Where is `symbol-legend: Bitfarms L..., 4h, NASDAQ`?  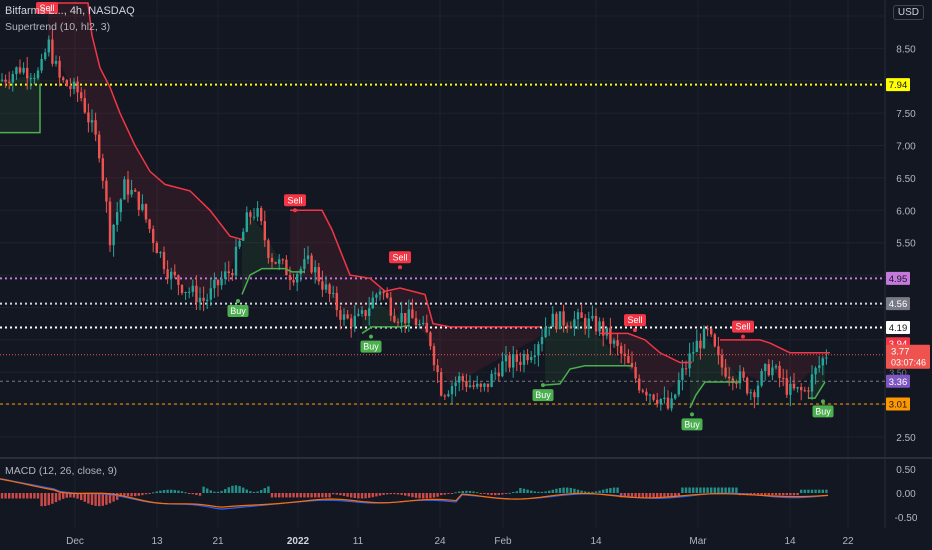 symbol-legend: Bitfarms L..., 4h, NASDAQ is located at coordinates (70, 11).